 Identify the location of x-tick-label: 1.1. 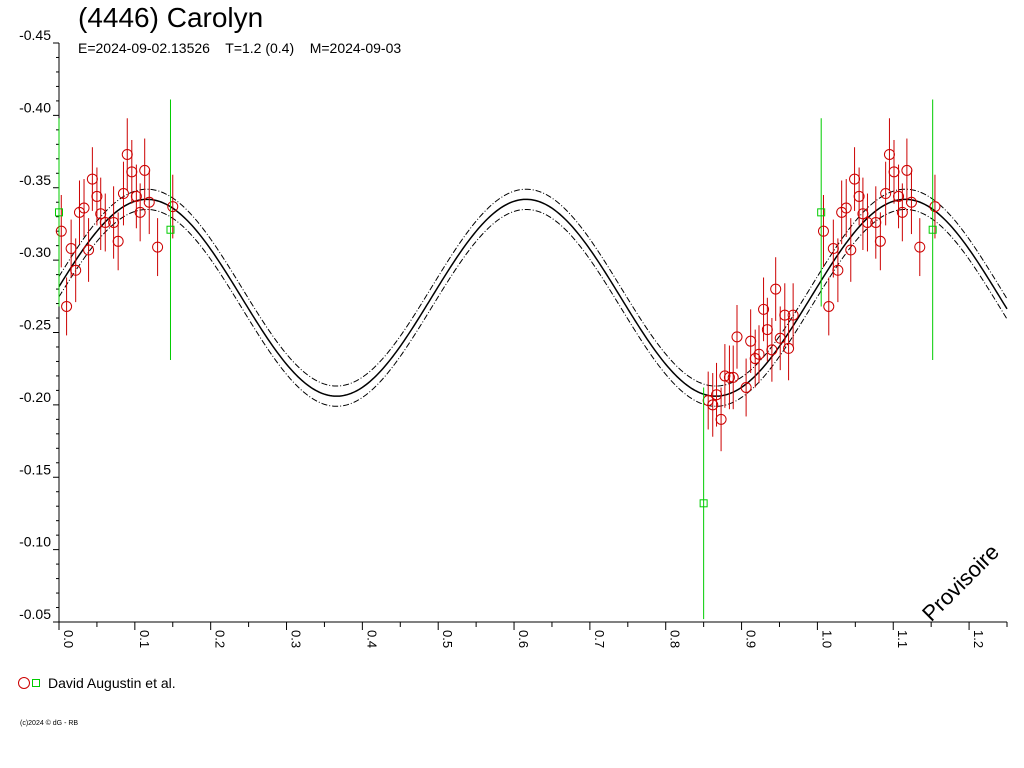
(902, 639).